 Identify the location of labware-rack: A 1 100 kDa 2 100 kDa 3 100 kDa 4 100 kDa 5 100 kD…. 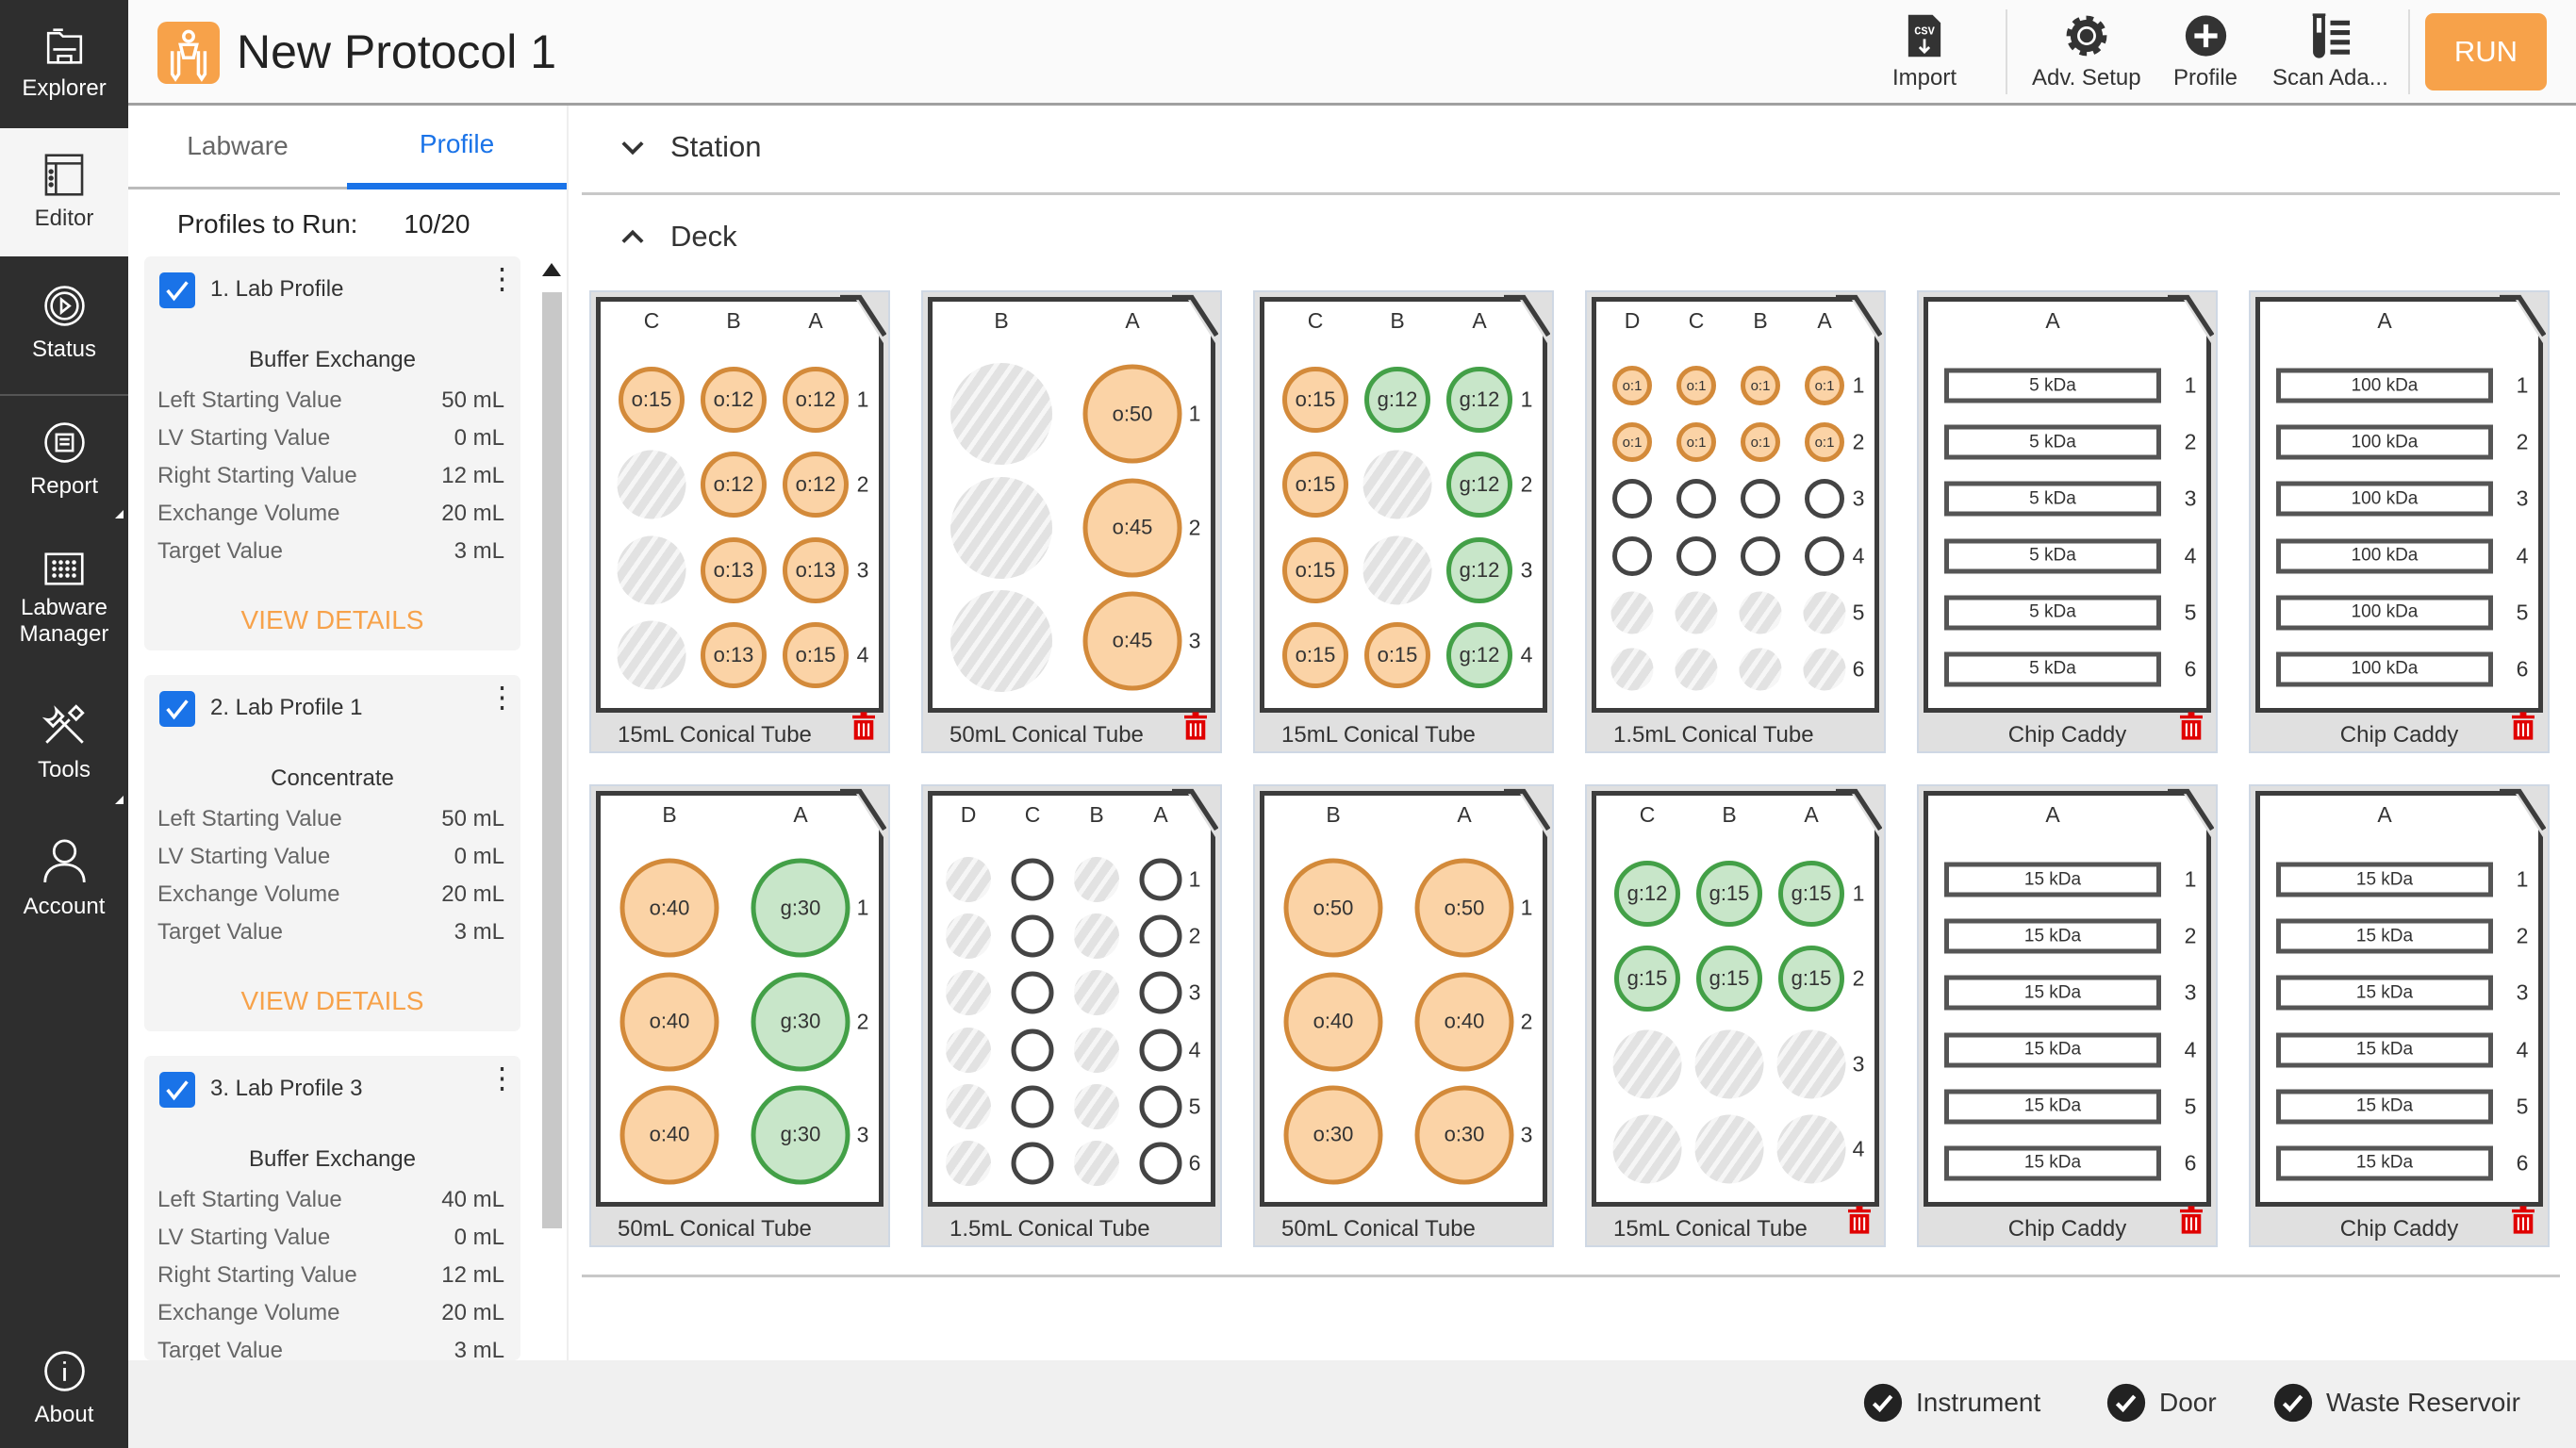
(2399, 521).